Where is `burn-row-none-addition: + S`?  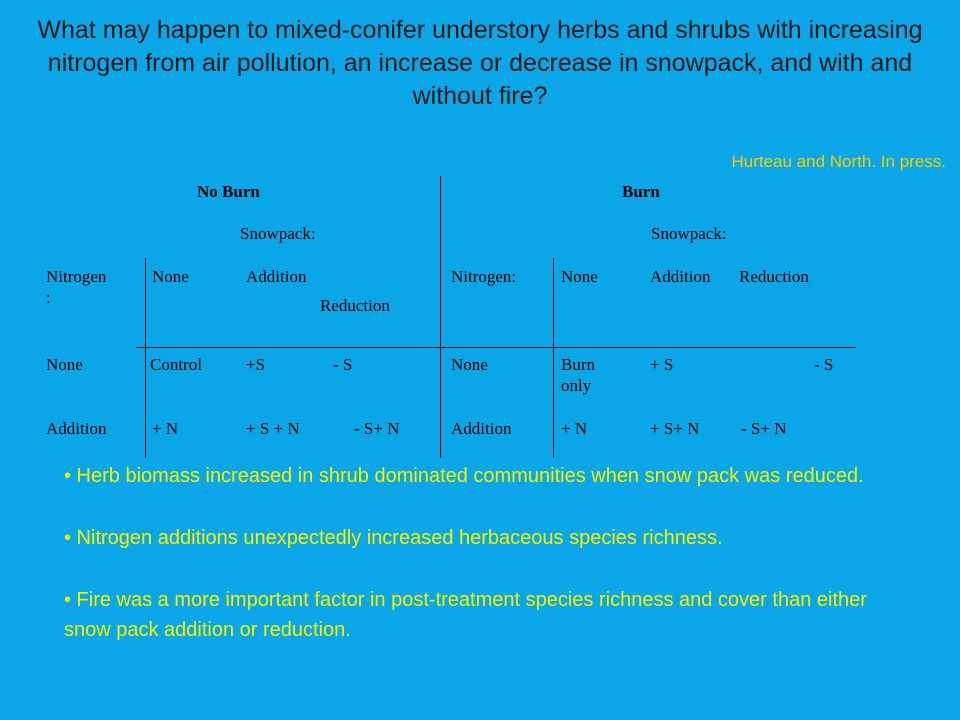
burn-row-none-addition: + S is located at coordinates (662, 364).